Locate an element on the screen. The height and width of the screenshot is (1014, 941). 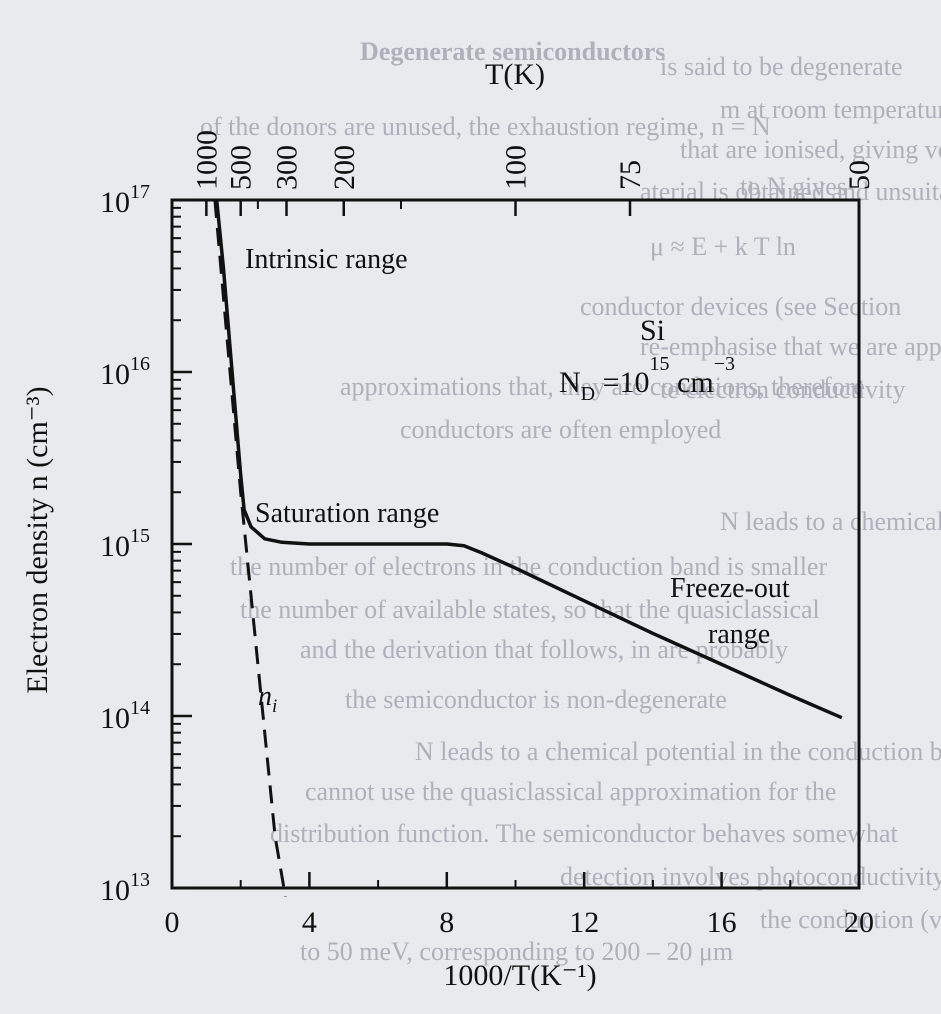
top-axis-title: T(K) is located at coordinates (515, 74).